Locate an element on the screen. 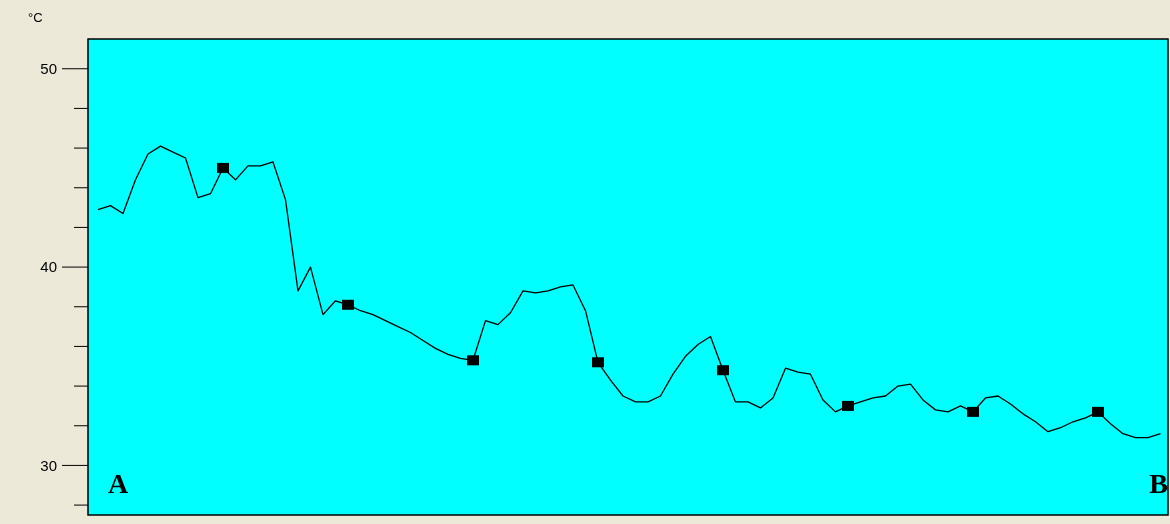  y-tick-label: 40 is located at coordinates (48, 267).